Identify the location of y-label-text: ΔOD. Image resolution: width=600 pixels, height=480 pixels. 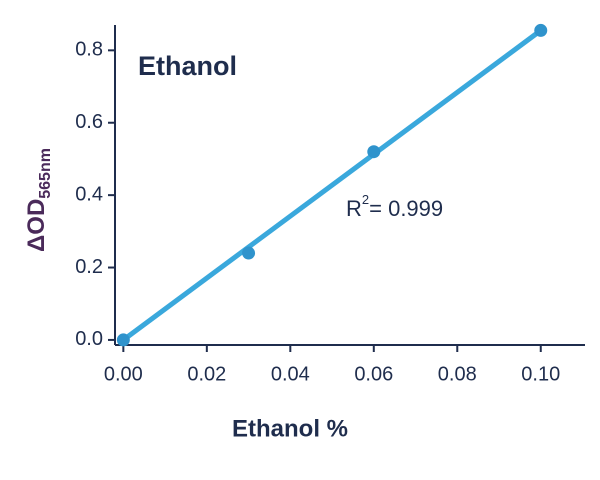
(36, 225).